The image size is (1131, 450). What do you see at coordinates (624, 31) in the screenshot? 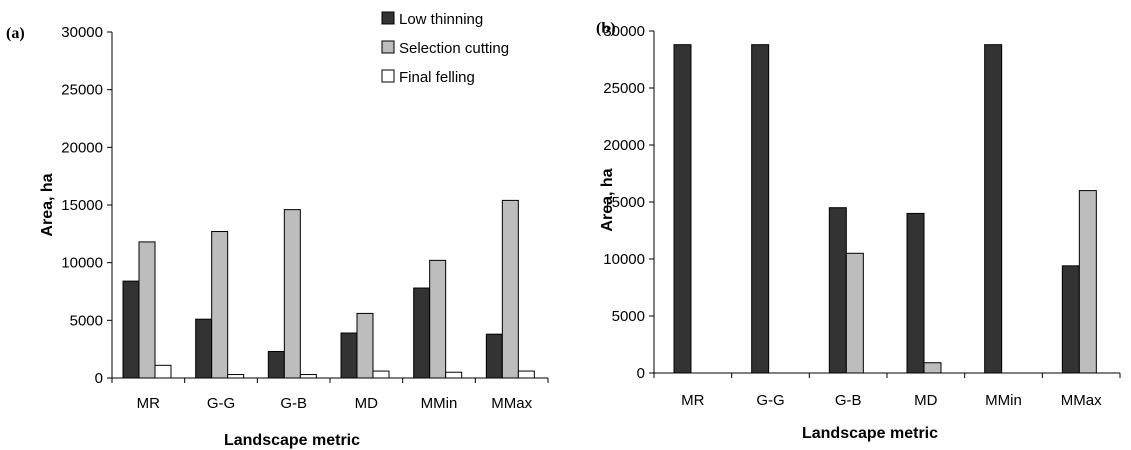
I see `panel-b-y-tick-label: 30000` at bounding box center [624, 31].